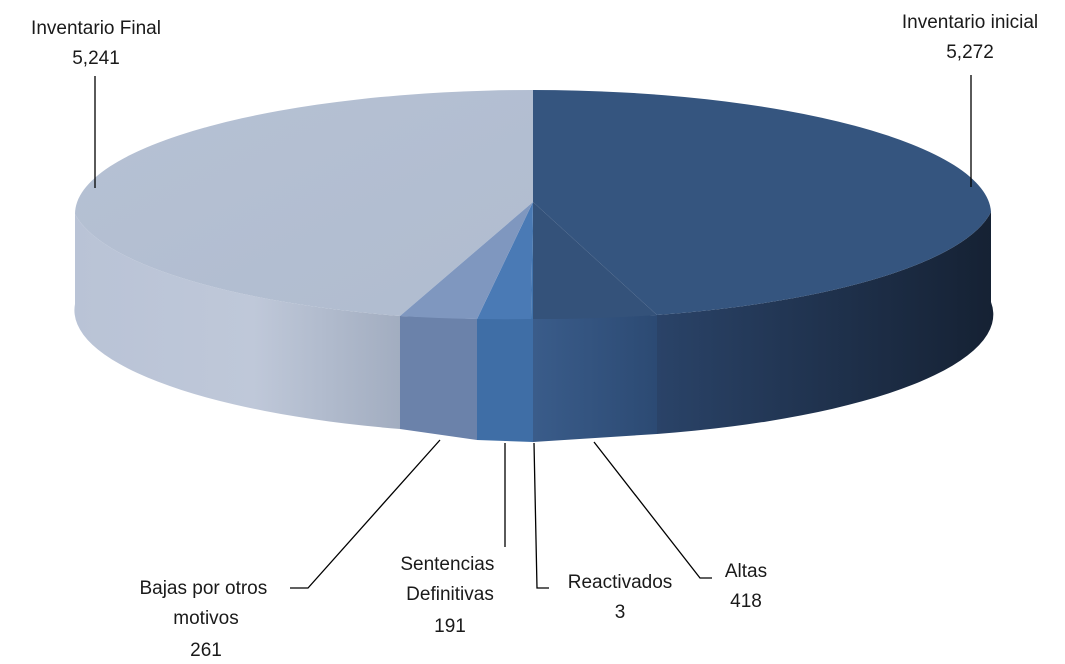 This screenshot has width=1065, height=664. What do you see at coordinates (505, 261) in the screenshot?
I see `slice-sentencias` at bounding box center [505, 261].